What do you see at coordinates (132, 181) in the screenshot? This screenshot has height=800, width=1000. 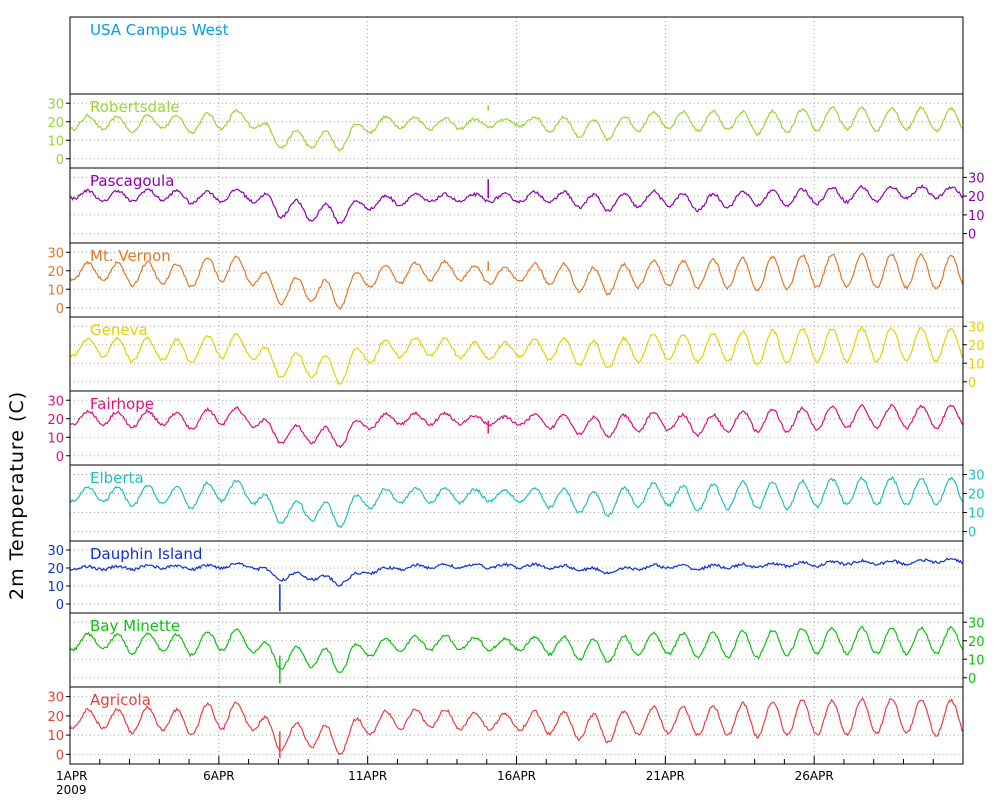 I see `panel-title-pascagoula: Pascagoula` at bounding box center [132, 181].